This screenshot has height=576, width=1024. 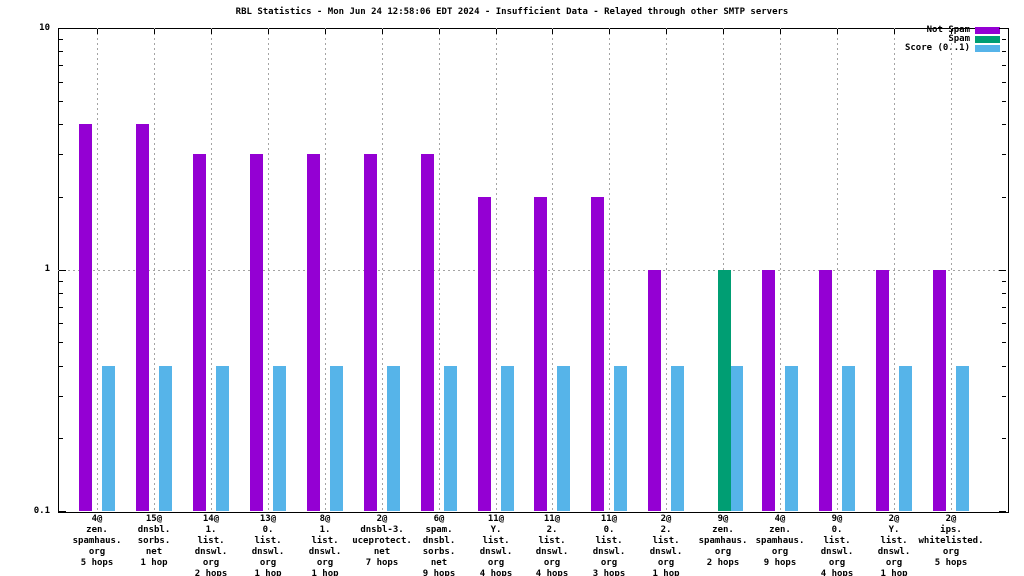 What do you see at coordinates (382, 541) in the screenshot?
I see `x-category-label-5: 2@ dnsbl-3. uceprotect. net 7 hops` at bounding box center [382, 541].